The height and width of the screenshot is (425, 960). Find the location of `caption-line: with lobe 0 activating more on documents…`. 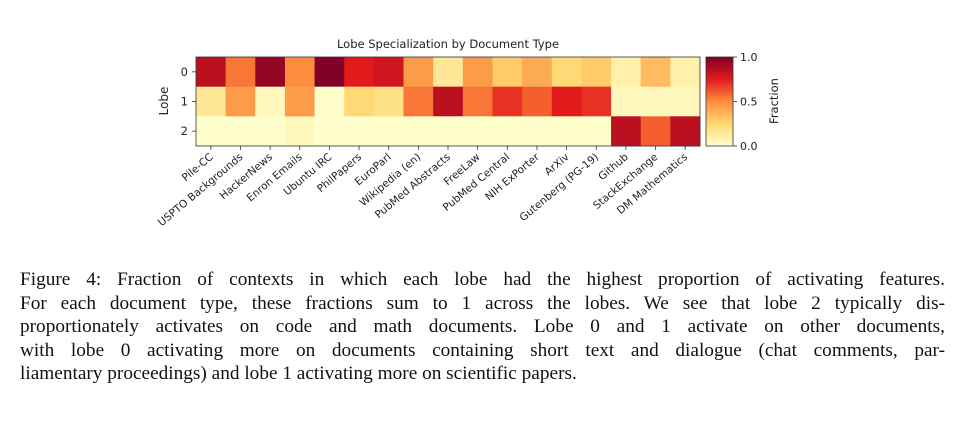

caption-line: with lobe 0 activating more on documents… is located at coordinates (482, 350).